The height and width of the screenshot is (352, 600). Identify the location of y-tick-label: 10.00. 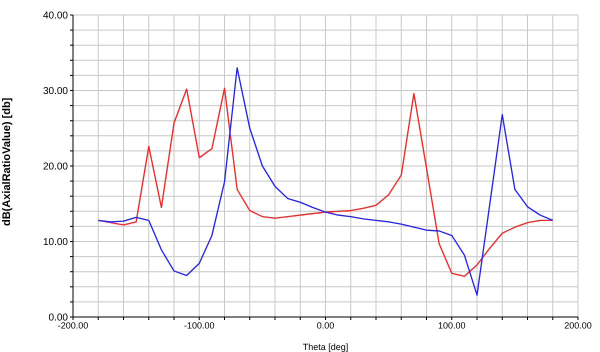
(55, 242).